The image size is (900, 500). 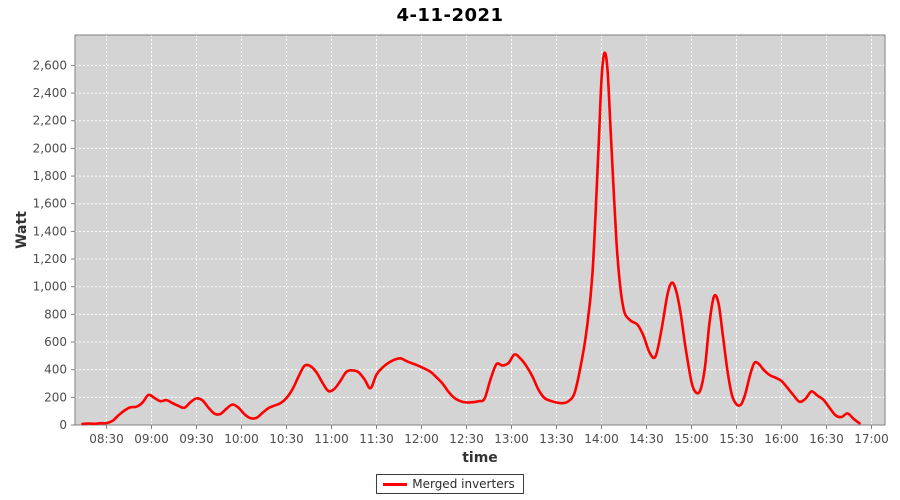 I want to click on legend-label: Merged inverters, so click(x=463, y=484).